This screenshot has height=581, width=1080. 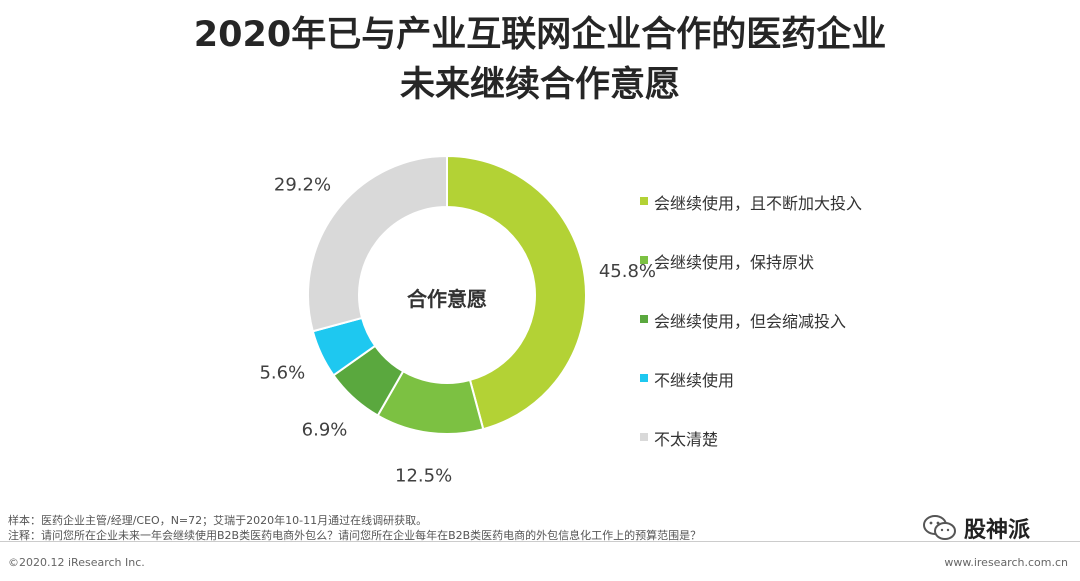 What do you see at coordinates (282, 372) in the screenshot?
I see `slice-value-label: 5.6%` at bounding box center [282, 372].